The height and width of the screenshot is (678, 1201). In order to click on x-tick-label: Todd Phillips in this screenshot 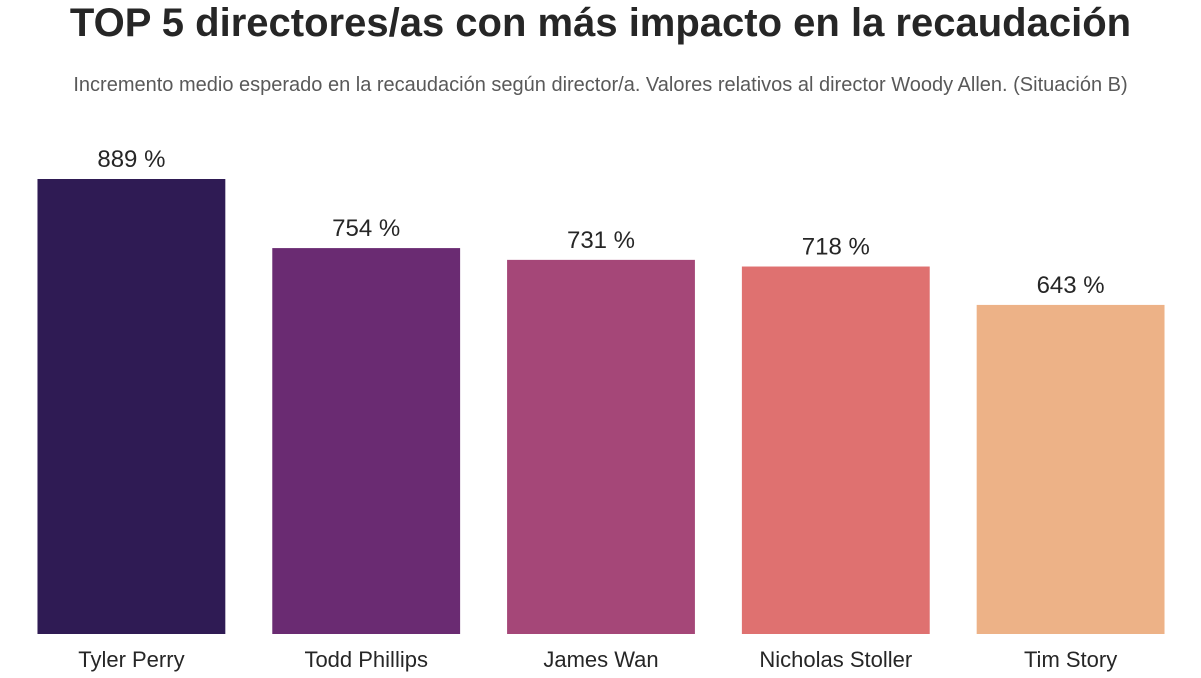, I will do `click(366, 659)`.